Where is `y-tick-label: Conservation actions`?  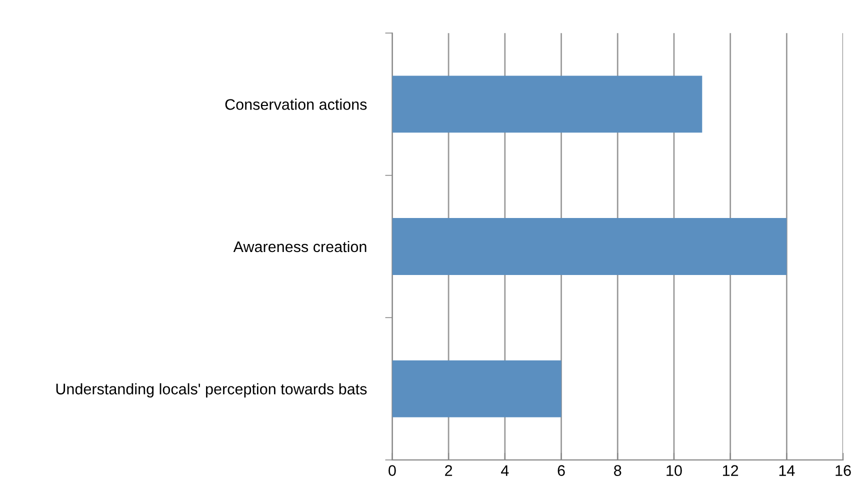
y-tick-label: Conservation actions is located at coordinates (296, 104).